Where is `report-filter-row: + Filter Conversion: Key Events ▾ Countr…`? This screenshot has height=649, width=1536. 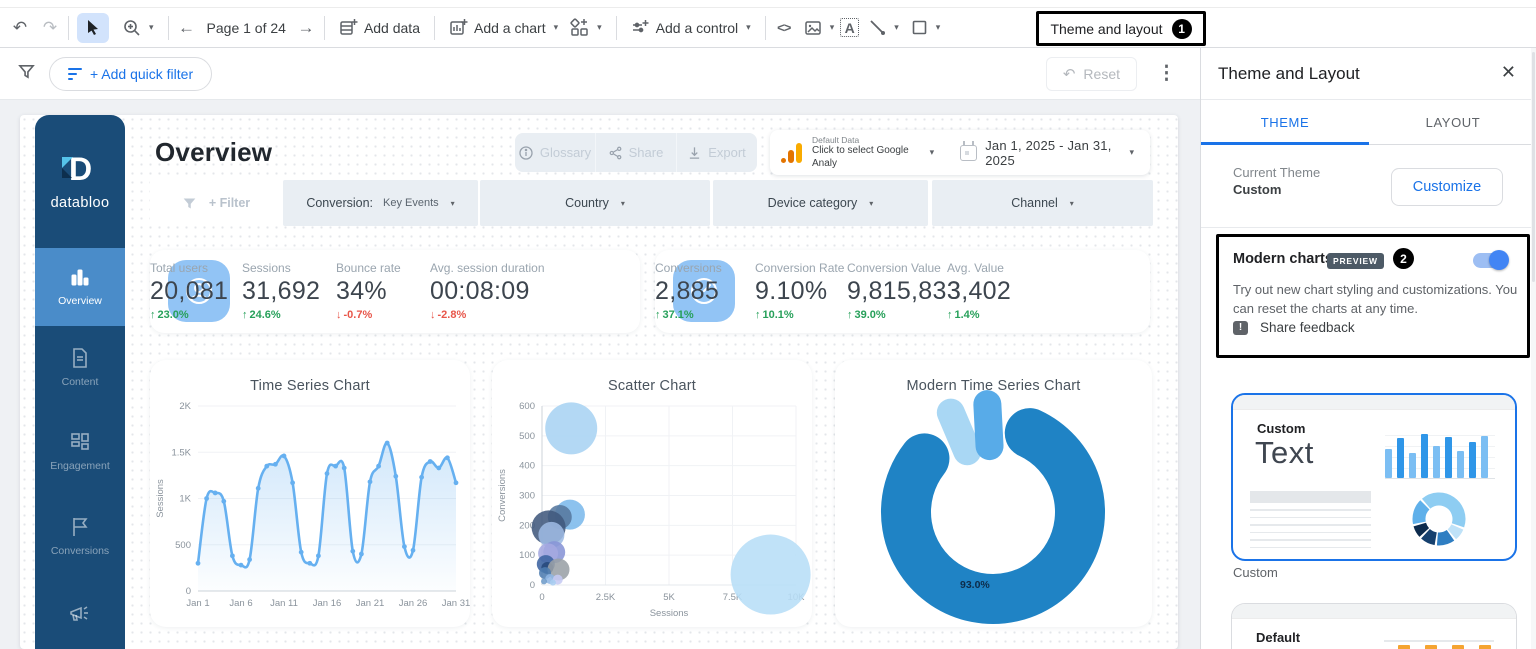 report-filter-row: + Filter Conversion: Key Events ▾ Countr… is located at coordinates (652, 203).